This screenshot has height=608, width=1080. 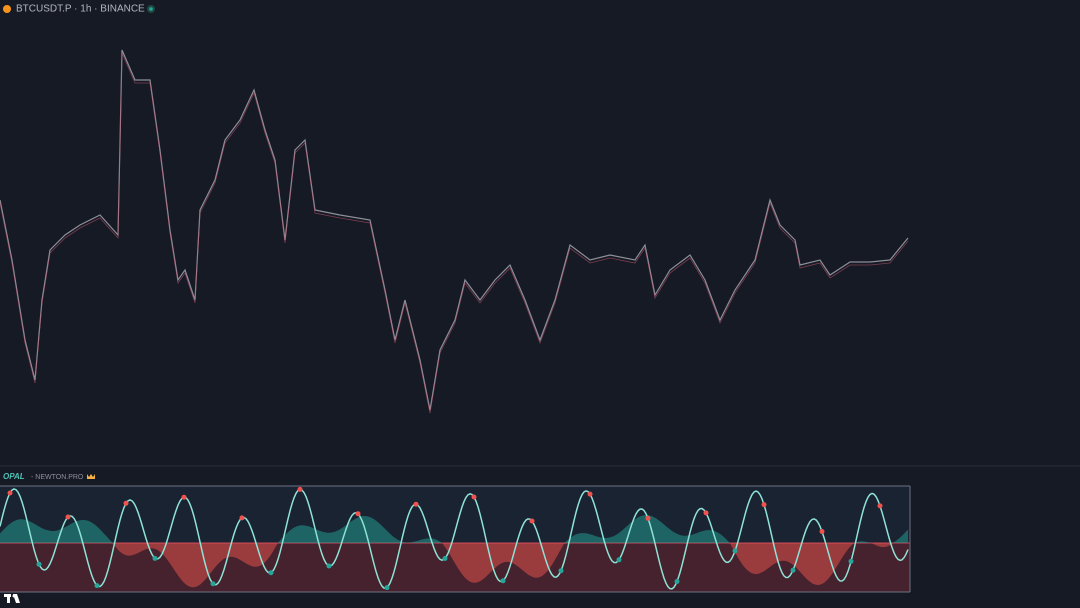 What do you see at coordinates (14, 476) in the screenshot?
I see `indicator-name: OPAL` at bounding box center [14, 476].